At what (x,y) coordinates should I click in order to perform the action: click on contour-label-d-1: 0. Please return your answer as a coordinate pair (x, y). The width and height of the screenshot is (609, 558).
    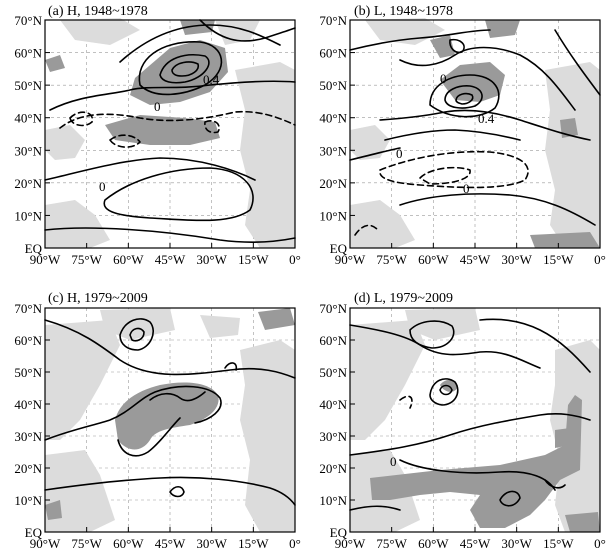
    Looking at the image, I should click on (393, 461).